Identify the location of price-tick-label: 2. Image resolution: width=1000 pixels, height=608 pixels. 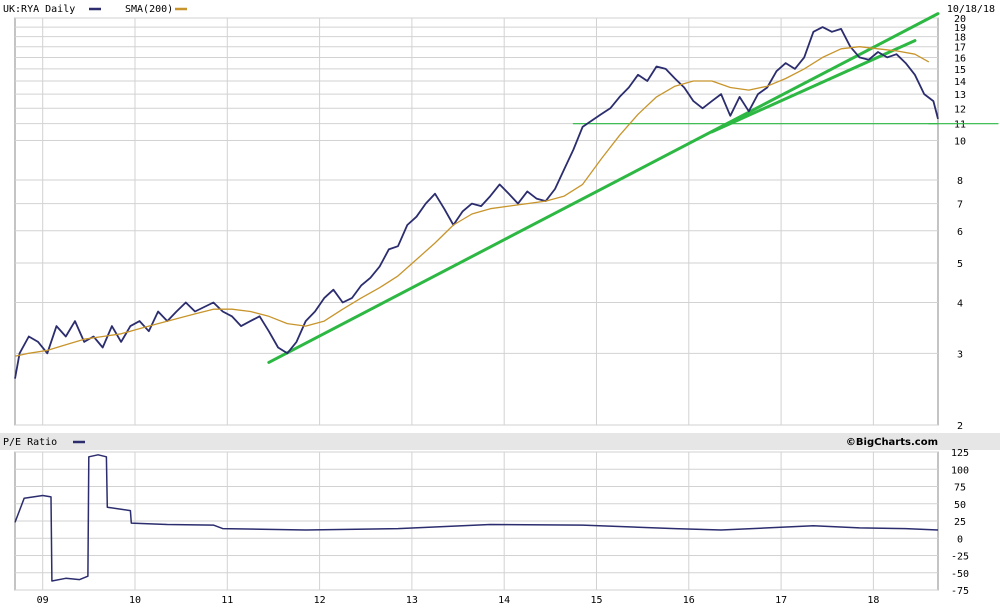
(960, 426).